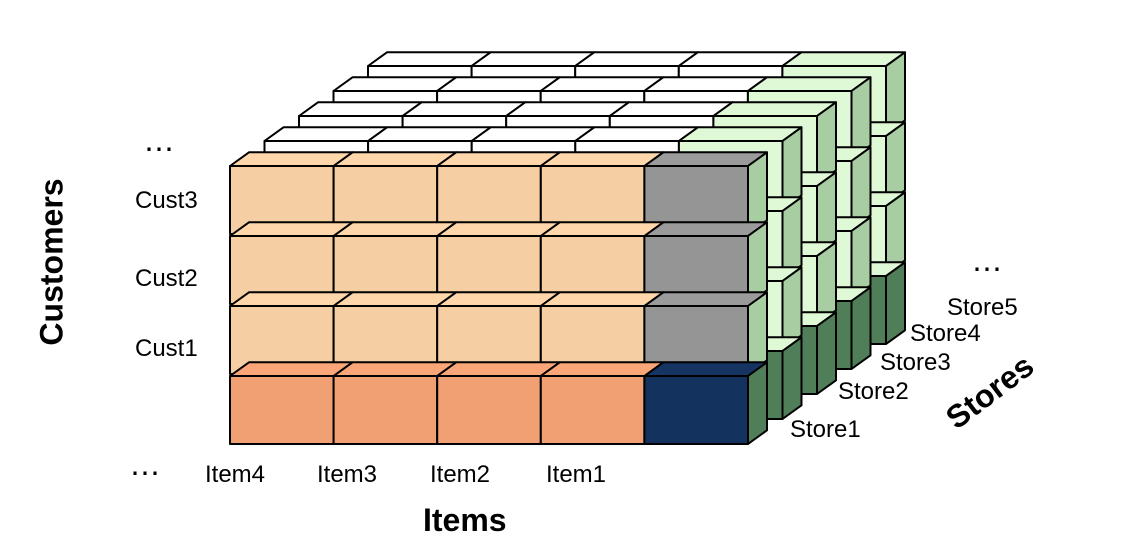 The image size is (1130, 552). What do you see at coordinates (429, 134) in the screenshot?
I see `cell-L1-r0-c1-top` at bounding box center [429, 134].